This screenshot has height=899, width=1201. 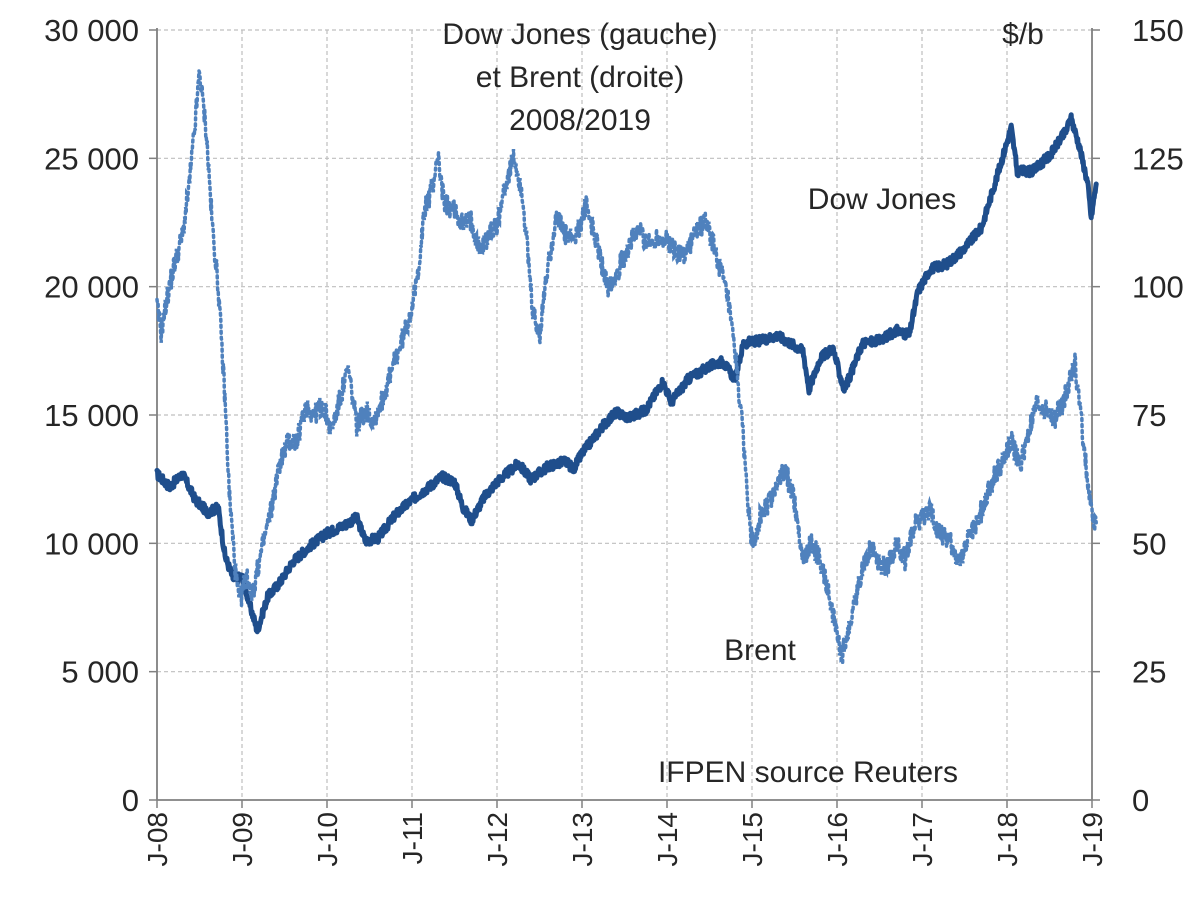 What do you see at coordinates (580, 120) in the screenshot?
I see `chart-title-line-3: 2008/2019` at bounding box center [580, 120].